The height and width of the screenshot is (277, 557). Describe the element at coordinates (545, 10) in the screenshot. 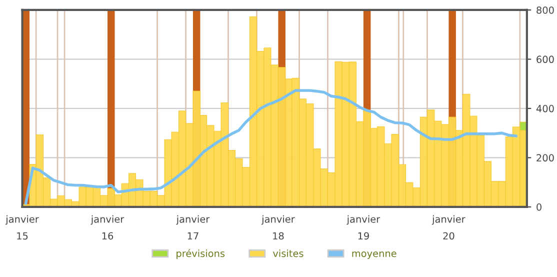

I see `y-tick-label: 800` at that location.